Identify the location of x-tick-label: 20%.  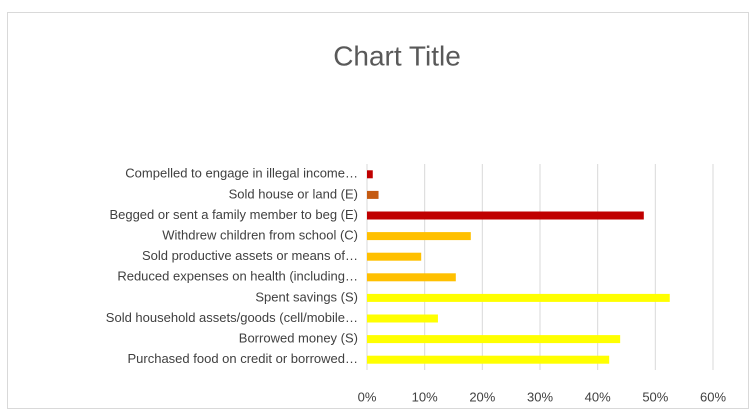
(482, 396).